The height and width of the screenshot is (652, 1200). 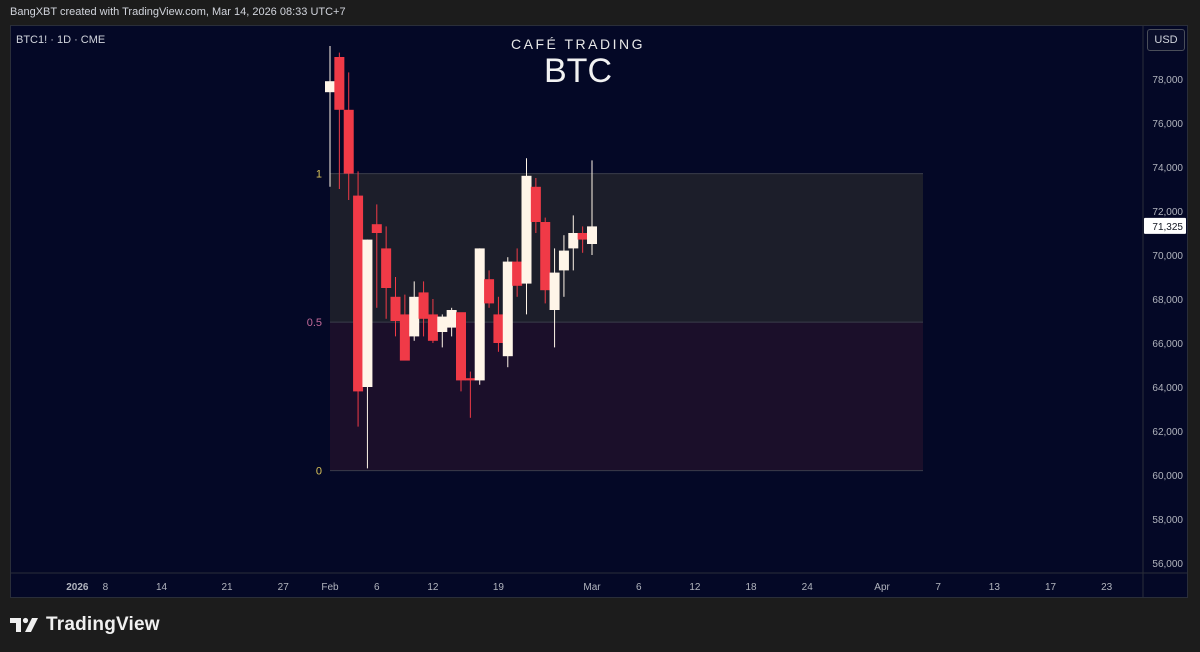 I want to click on symbol-label: BTC1! · 1D · CME, so click(x=60, y=40).